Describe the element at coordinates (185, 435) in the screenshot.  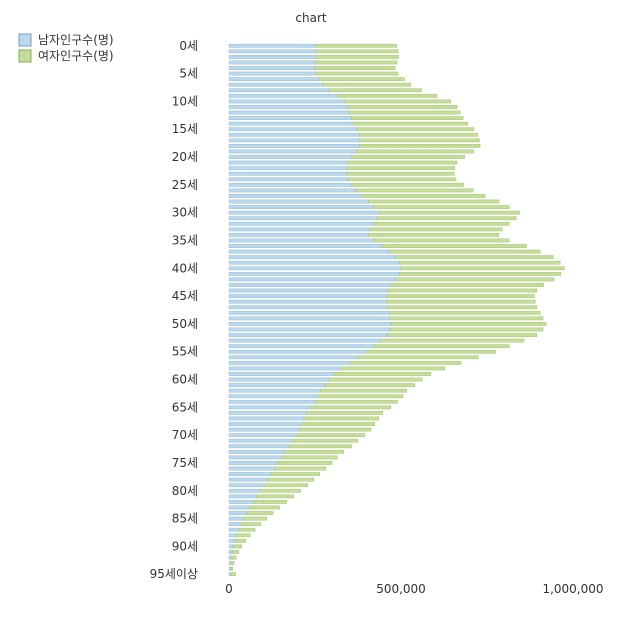
I see `y-tick-label: 70세` at that location.